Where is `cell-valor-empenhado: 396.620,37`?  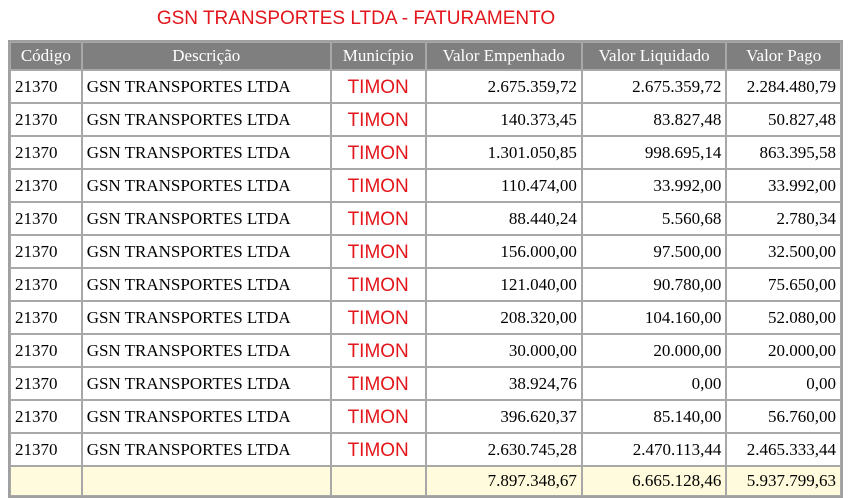 cell-valor-empenhado: 396.620,37 is located at coordinates (503, 416).